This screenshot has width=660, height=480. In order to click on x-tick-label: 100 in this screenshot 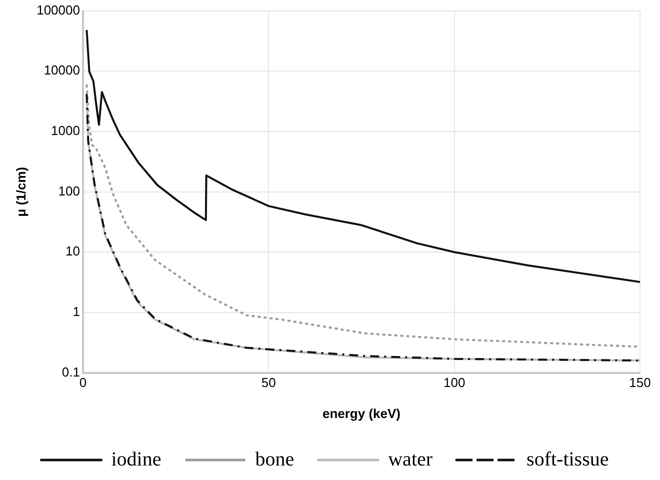, I will do `click(454, 382)`.